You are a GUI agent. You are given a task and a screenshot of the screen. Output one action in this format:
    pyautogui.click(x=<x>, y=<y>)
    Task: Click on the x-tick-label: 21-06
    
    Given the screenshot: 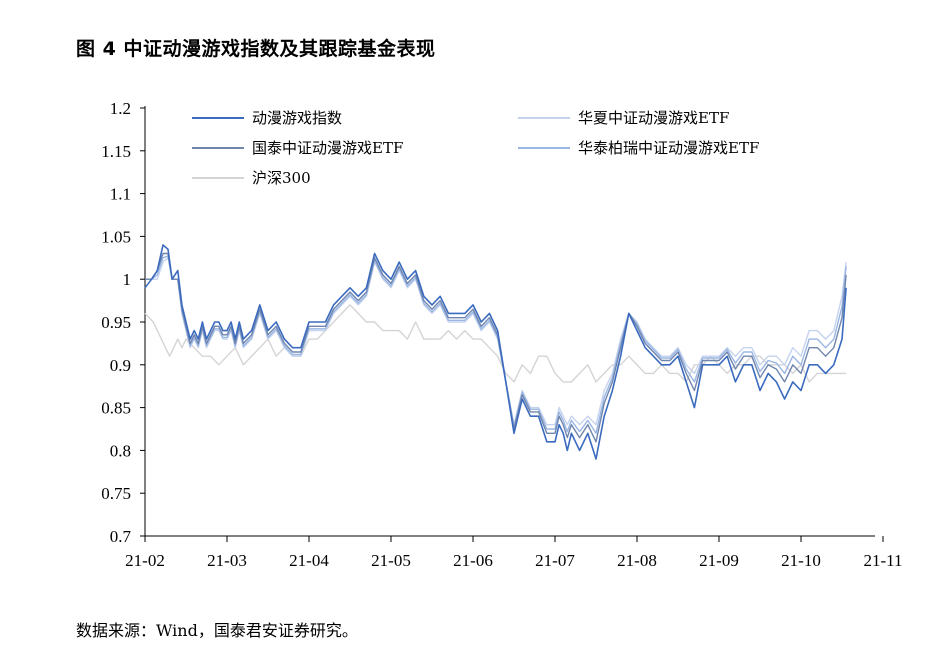 What is the action you would take?
    pyautogui.click(x=473, y=560)
    